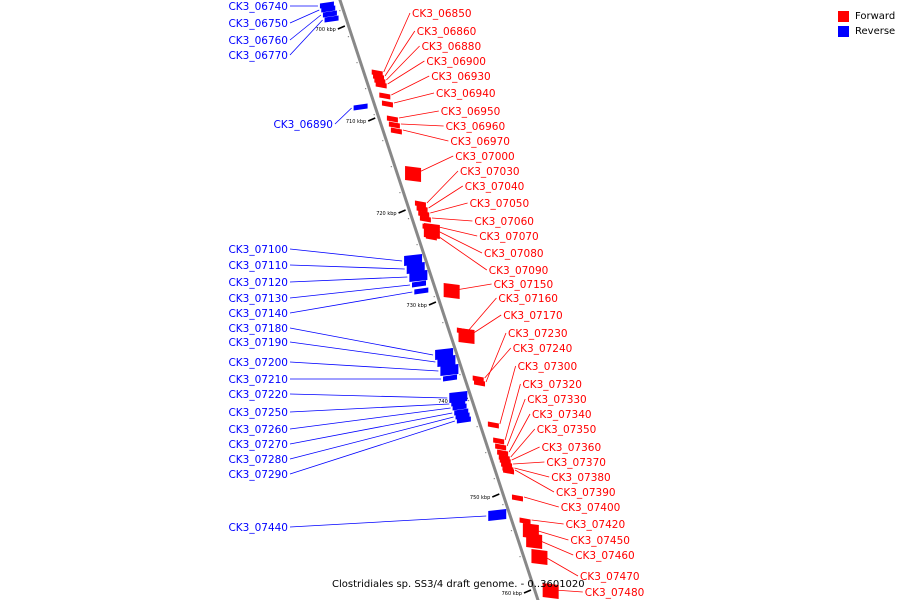 This screenshot has width=900, height=600. What do you see at coordinates (258, 56) in the screenshot?
I see `reverse-gene-label: CK3_06770` at bounding box center [258, 56].